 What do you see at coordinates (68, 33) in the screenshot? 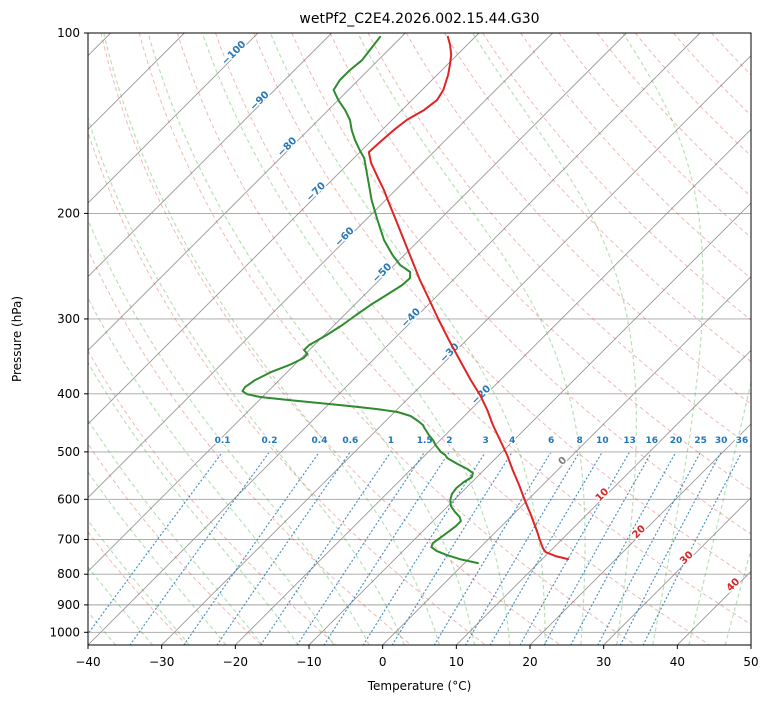
I see `svg-text: 100` at bounding box center [68, 33].